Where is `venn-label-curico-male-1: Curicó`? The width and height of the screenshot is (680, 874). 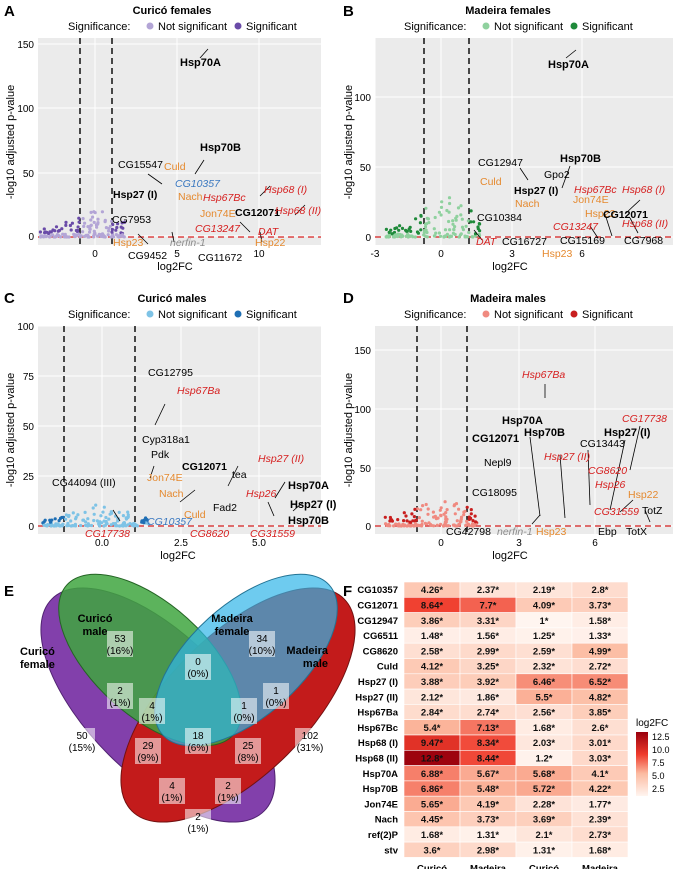
venn-label-curico-male-1: Curicó is located at coordinates (95, 619).